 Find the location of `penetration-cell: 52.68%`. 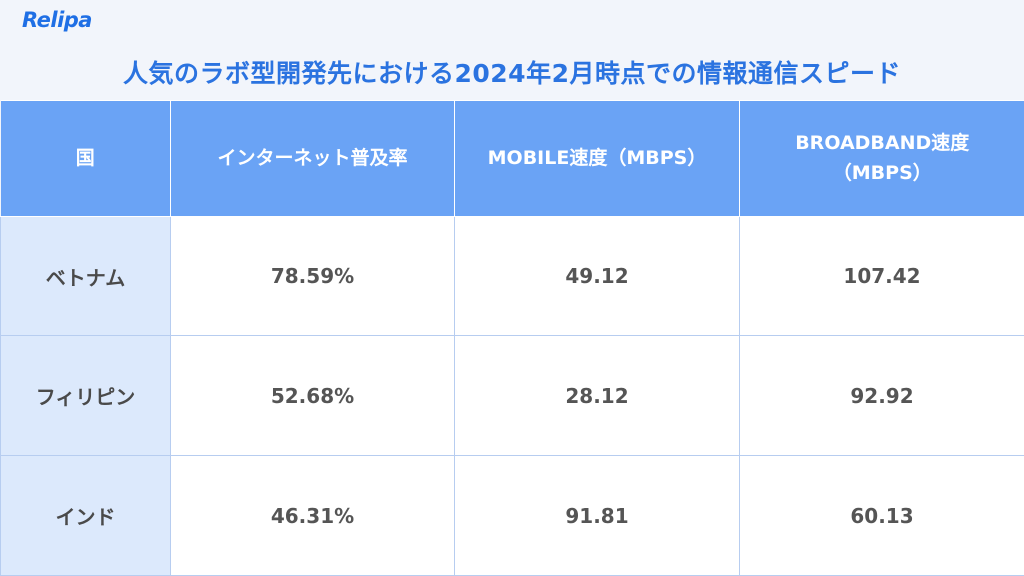

penetration-cell: 52.68% is located at coordinates (312, 396).